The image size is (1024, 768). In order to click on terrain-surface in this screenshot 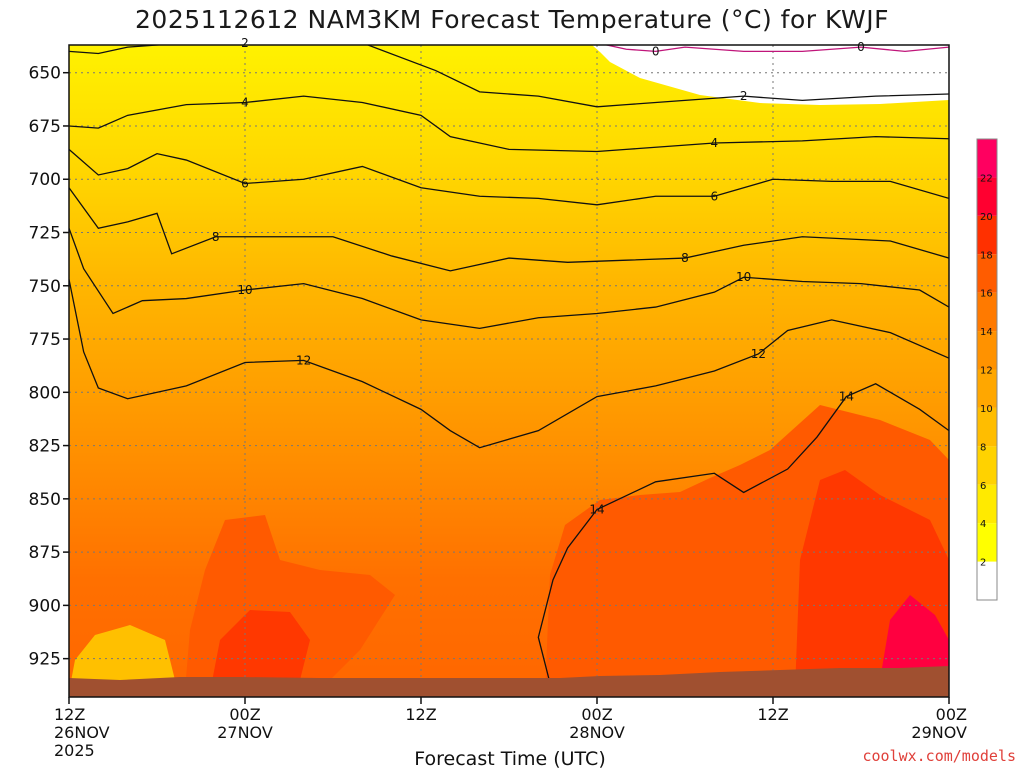, I will do `click(509, 681)`.